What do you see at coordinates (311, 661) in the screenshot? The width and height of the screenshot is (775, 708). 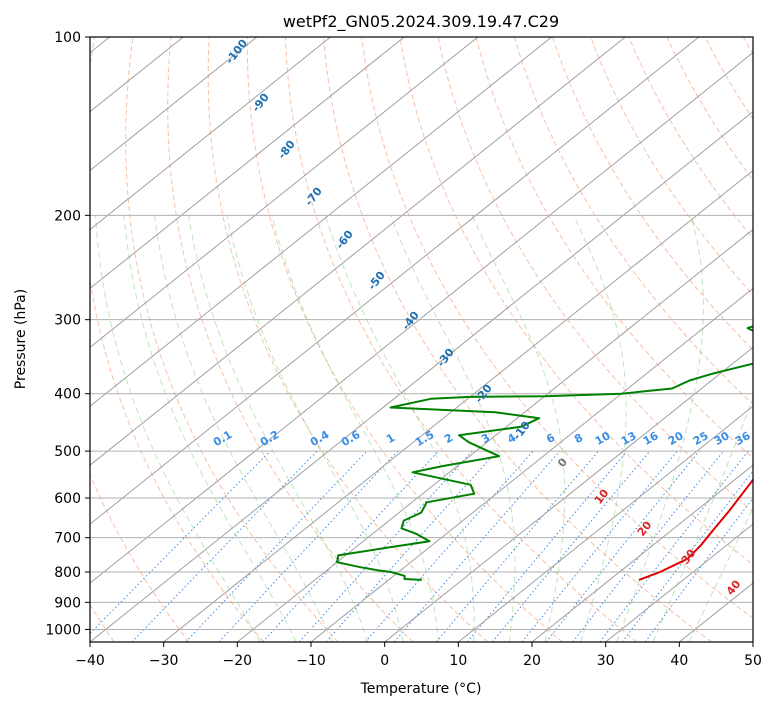 I see `x-tick-label: −10` at bounding box center [311, 661].